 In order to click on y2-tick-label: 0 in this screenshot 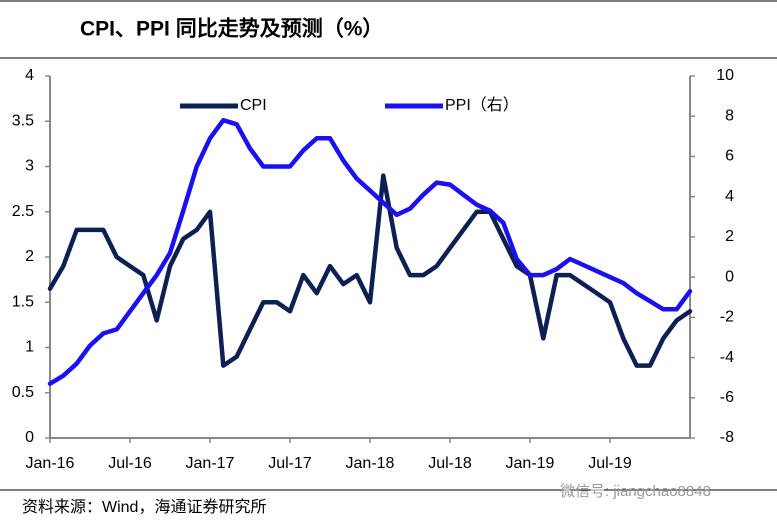, I will do `click(729, 276)`.